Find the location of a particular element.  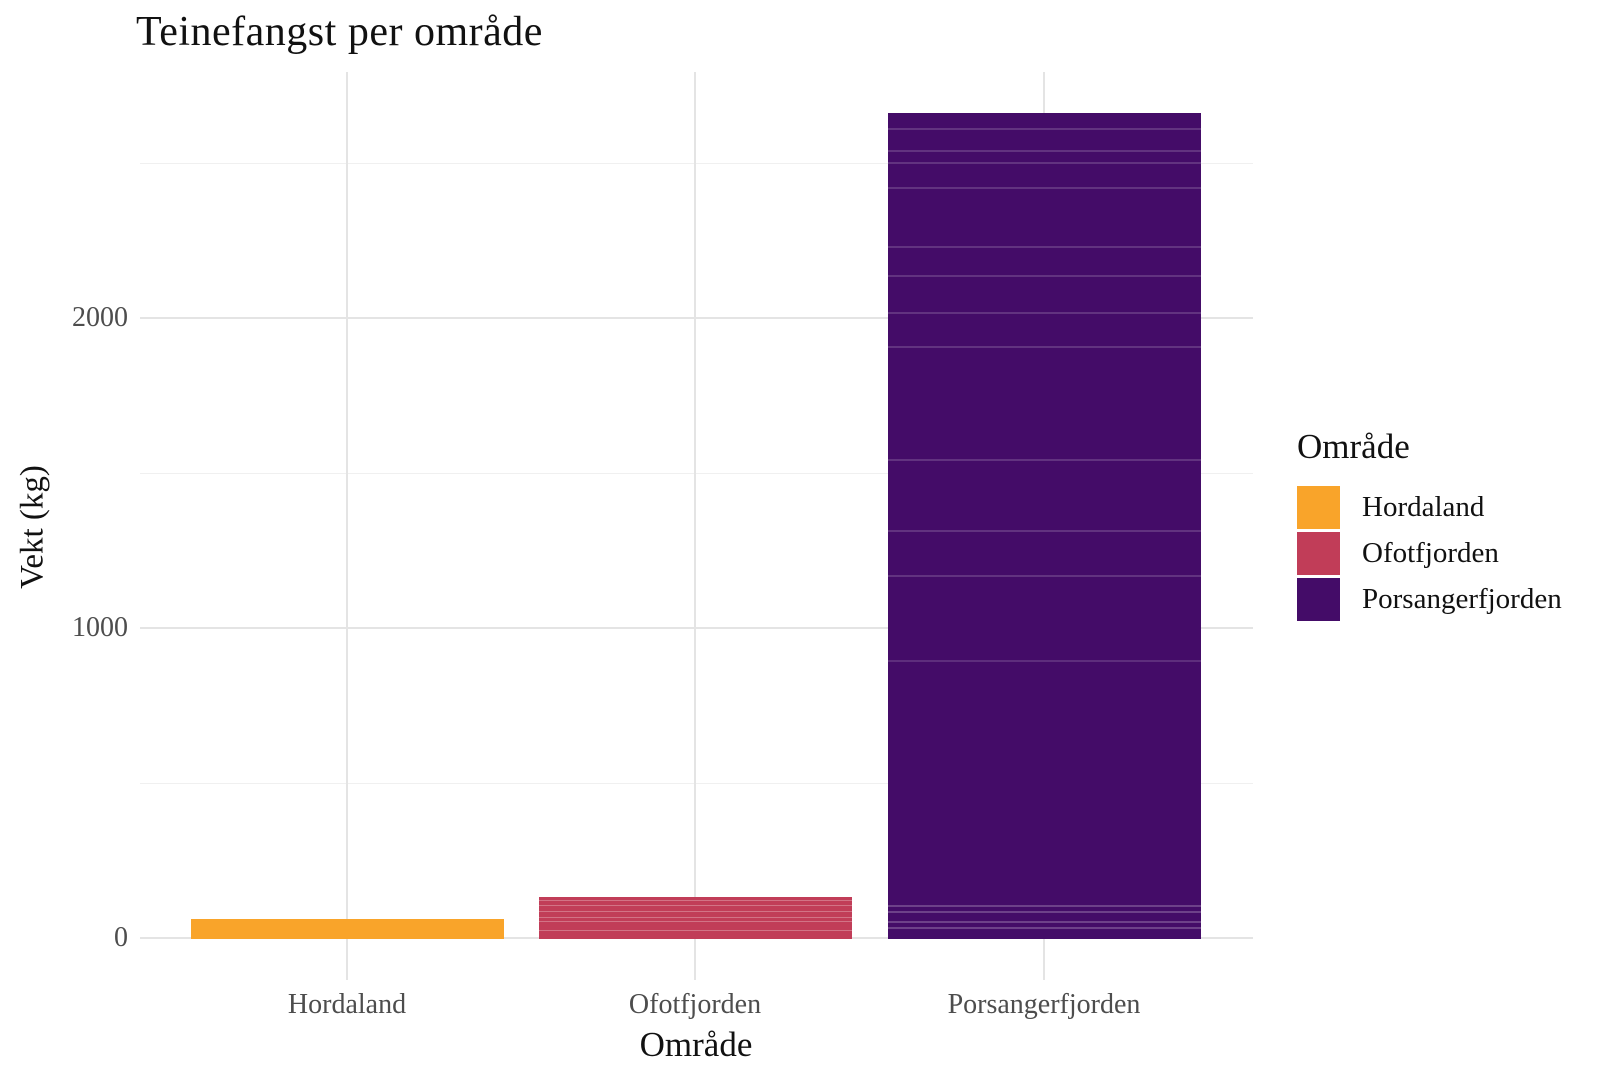

legend-item-ofotfjorden: Ofotfjorden is located at coordinates (1429, 553).